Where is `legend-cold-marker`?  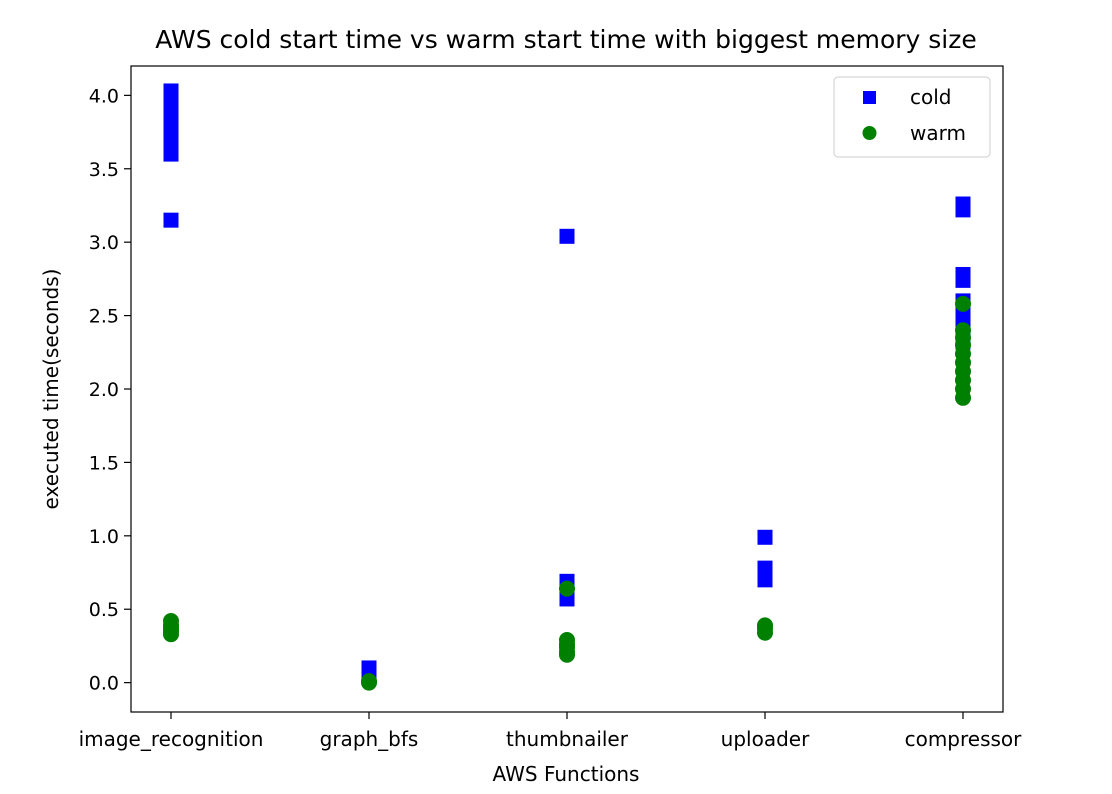 legend-cold-marker is located at coordinates (869, 97).